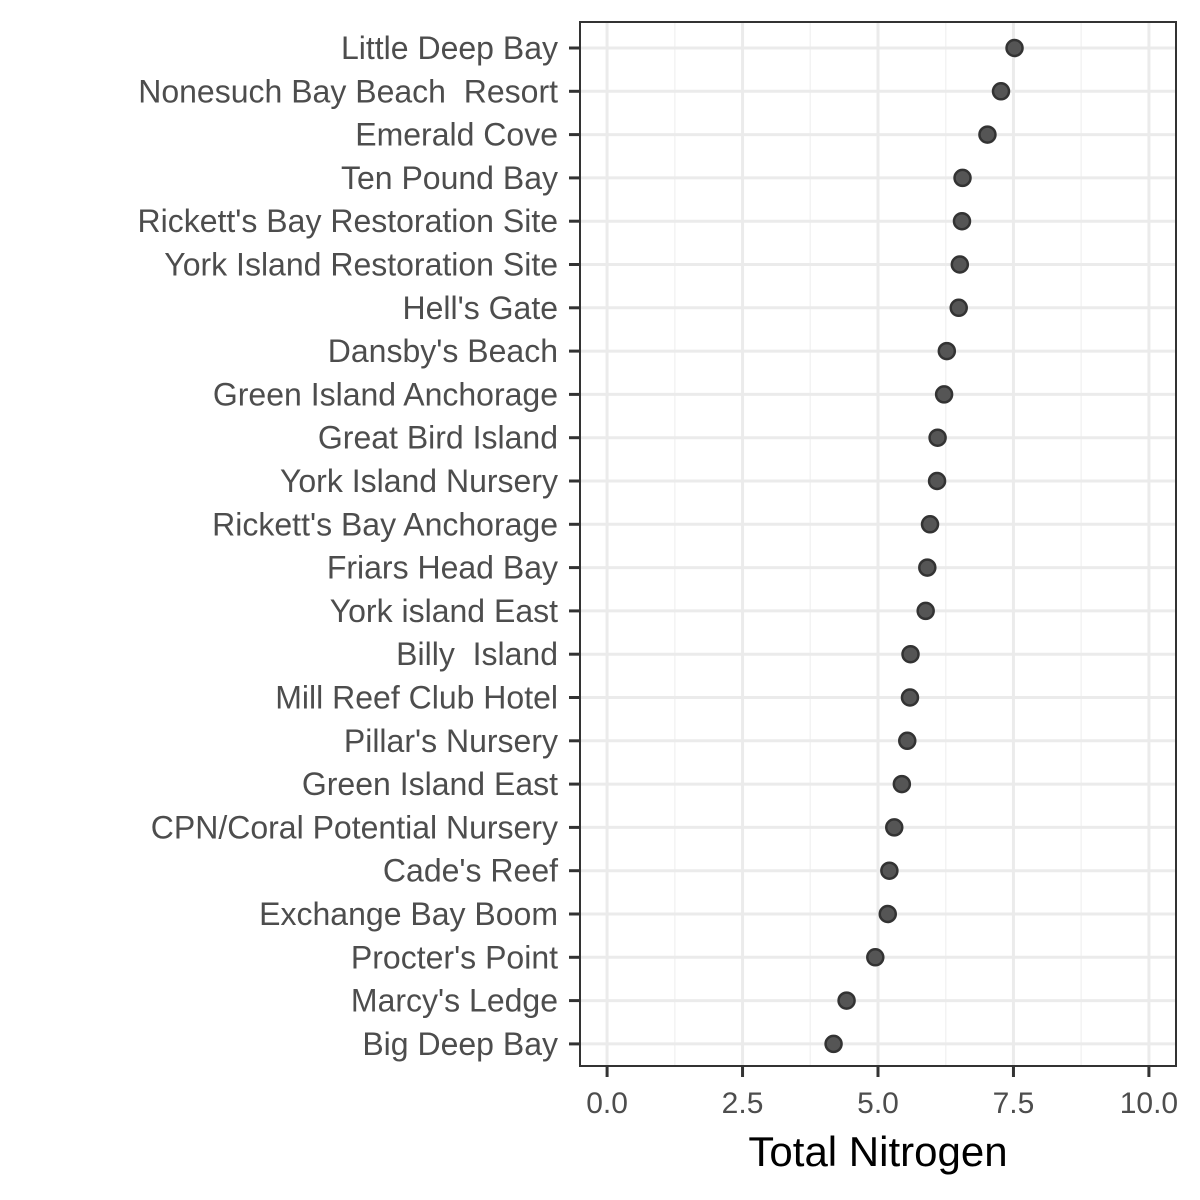 The height and width of the screenshot is (1200, 1200). What do you see at coordinates (449, 48) in the screenshot?
I see `y-tick-label: Little Deep Bay` at bounding box center [449, 48].